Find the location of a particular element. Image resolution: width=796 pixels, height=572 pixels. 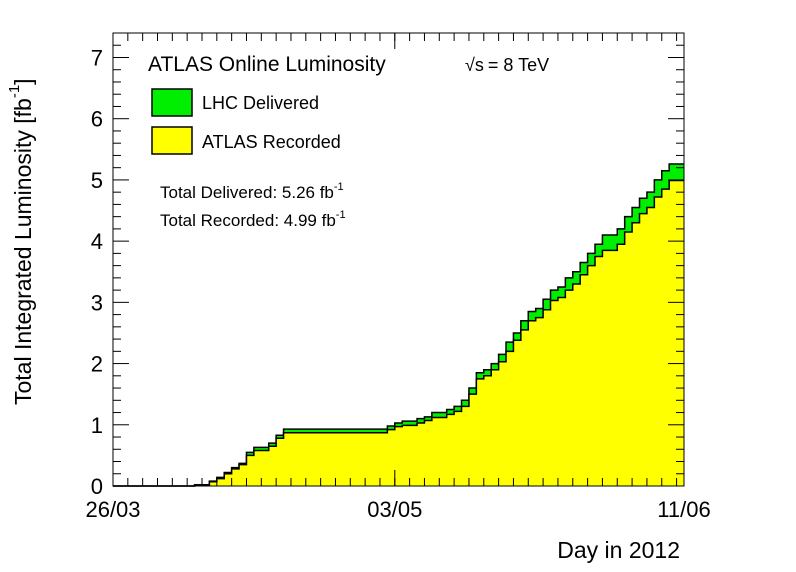

y-tick-label: 7 is located at coordinates (97, 57).